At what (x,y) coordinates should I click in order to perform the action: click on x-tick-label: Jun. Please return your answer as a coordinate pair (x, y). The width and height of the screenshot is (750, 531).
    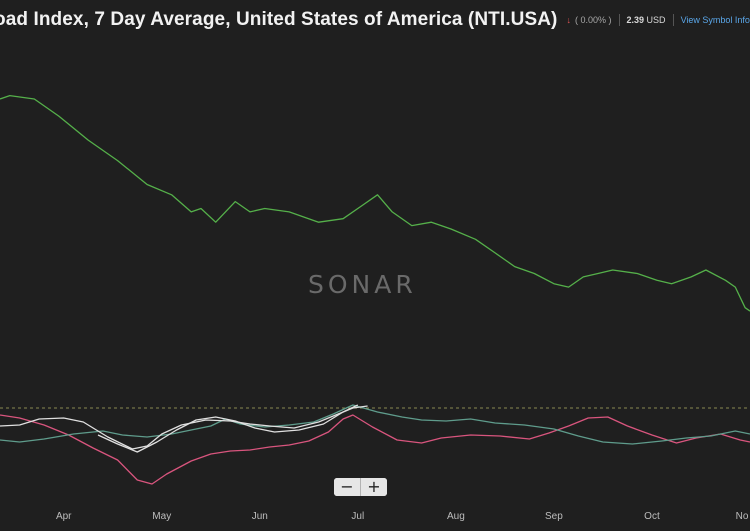
    Looking at the image, I should click on (259, 516).